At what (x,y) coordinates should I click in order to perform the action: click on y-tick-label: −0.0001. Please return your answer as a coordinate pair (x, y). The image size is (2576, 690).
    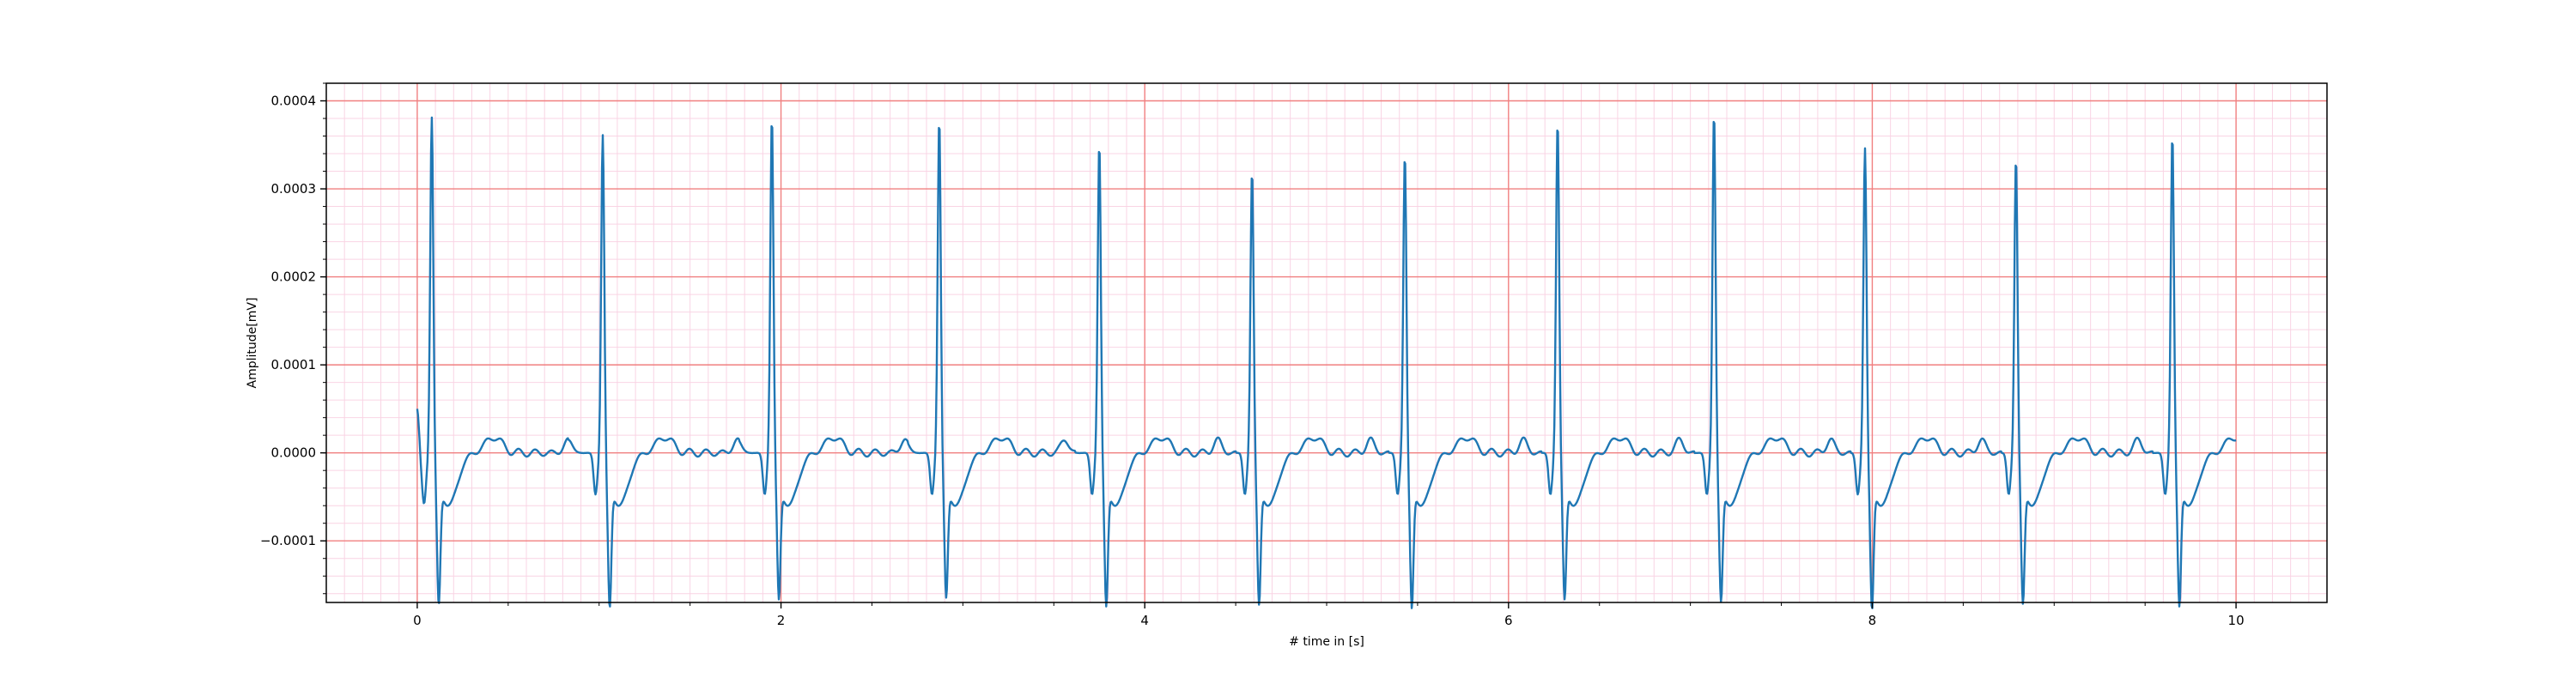
    Looking at the image, I should click on (288, 540).